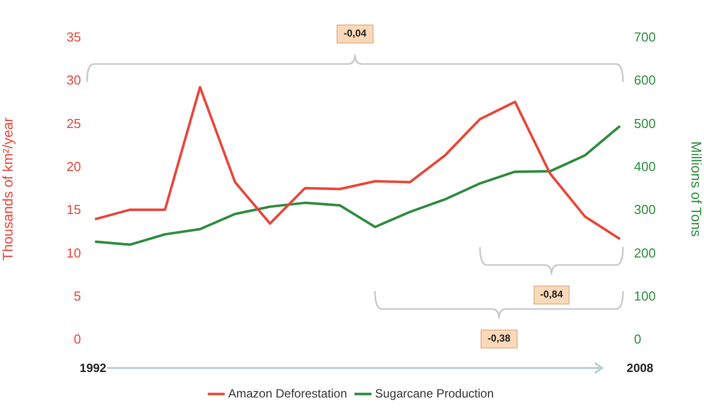 The image size is (704, 412). Describe the element at coordinates (77, 339) in the screenshot. I see `y-tick-label: 0` at that location.